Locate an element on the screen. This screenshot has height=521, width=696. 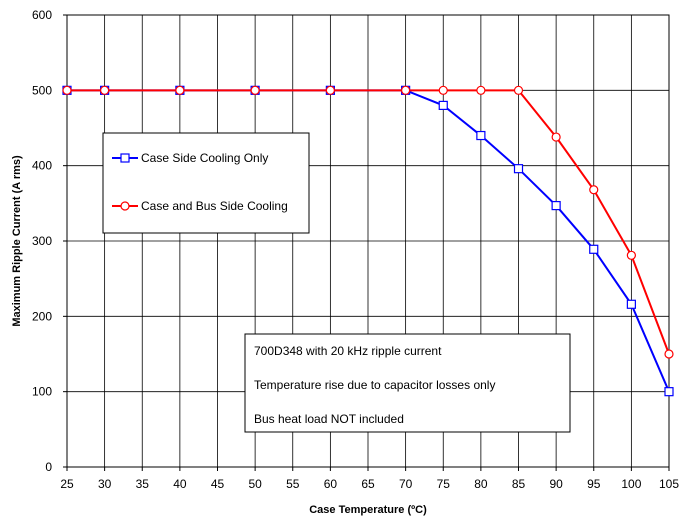
y-tick-label: 200 is located at coordinates (42, 316).